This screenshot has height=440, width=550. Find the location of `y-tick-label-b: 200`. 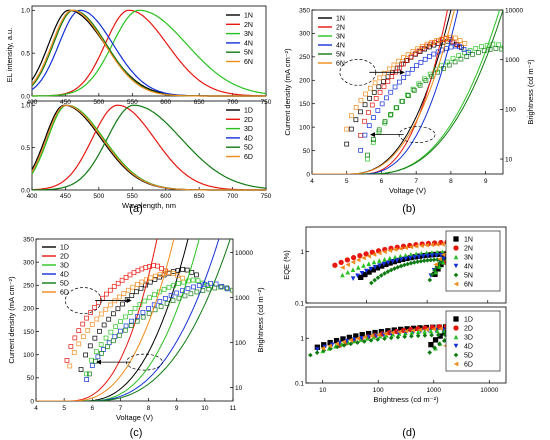

y-tick-label-b: 200 is located at coordinates (304, 81).